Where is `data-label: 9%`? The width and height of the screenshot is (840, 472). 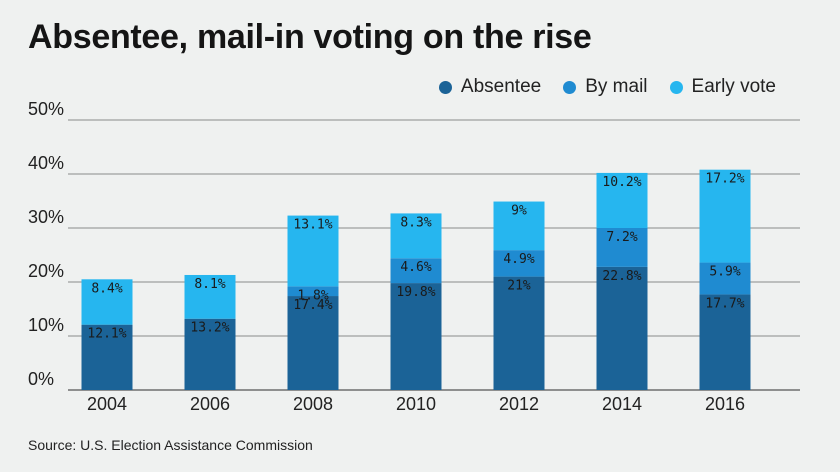 data-label: 9% is located at coordinates (519, 211).